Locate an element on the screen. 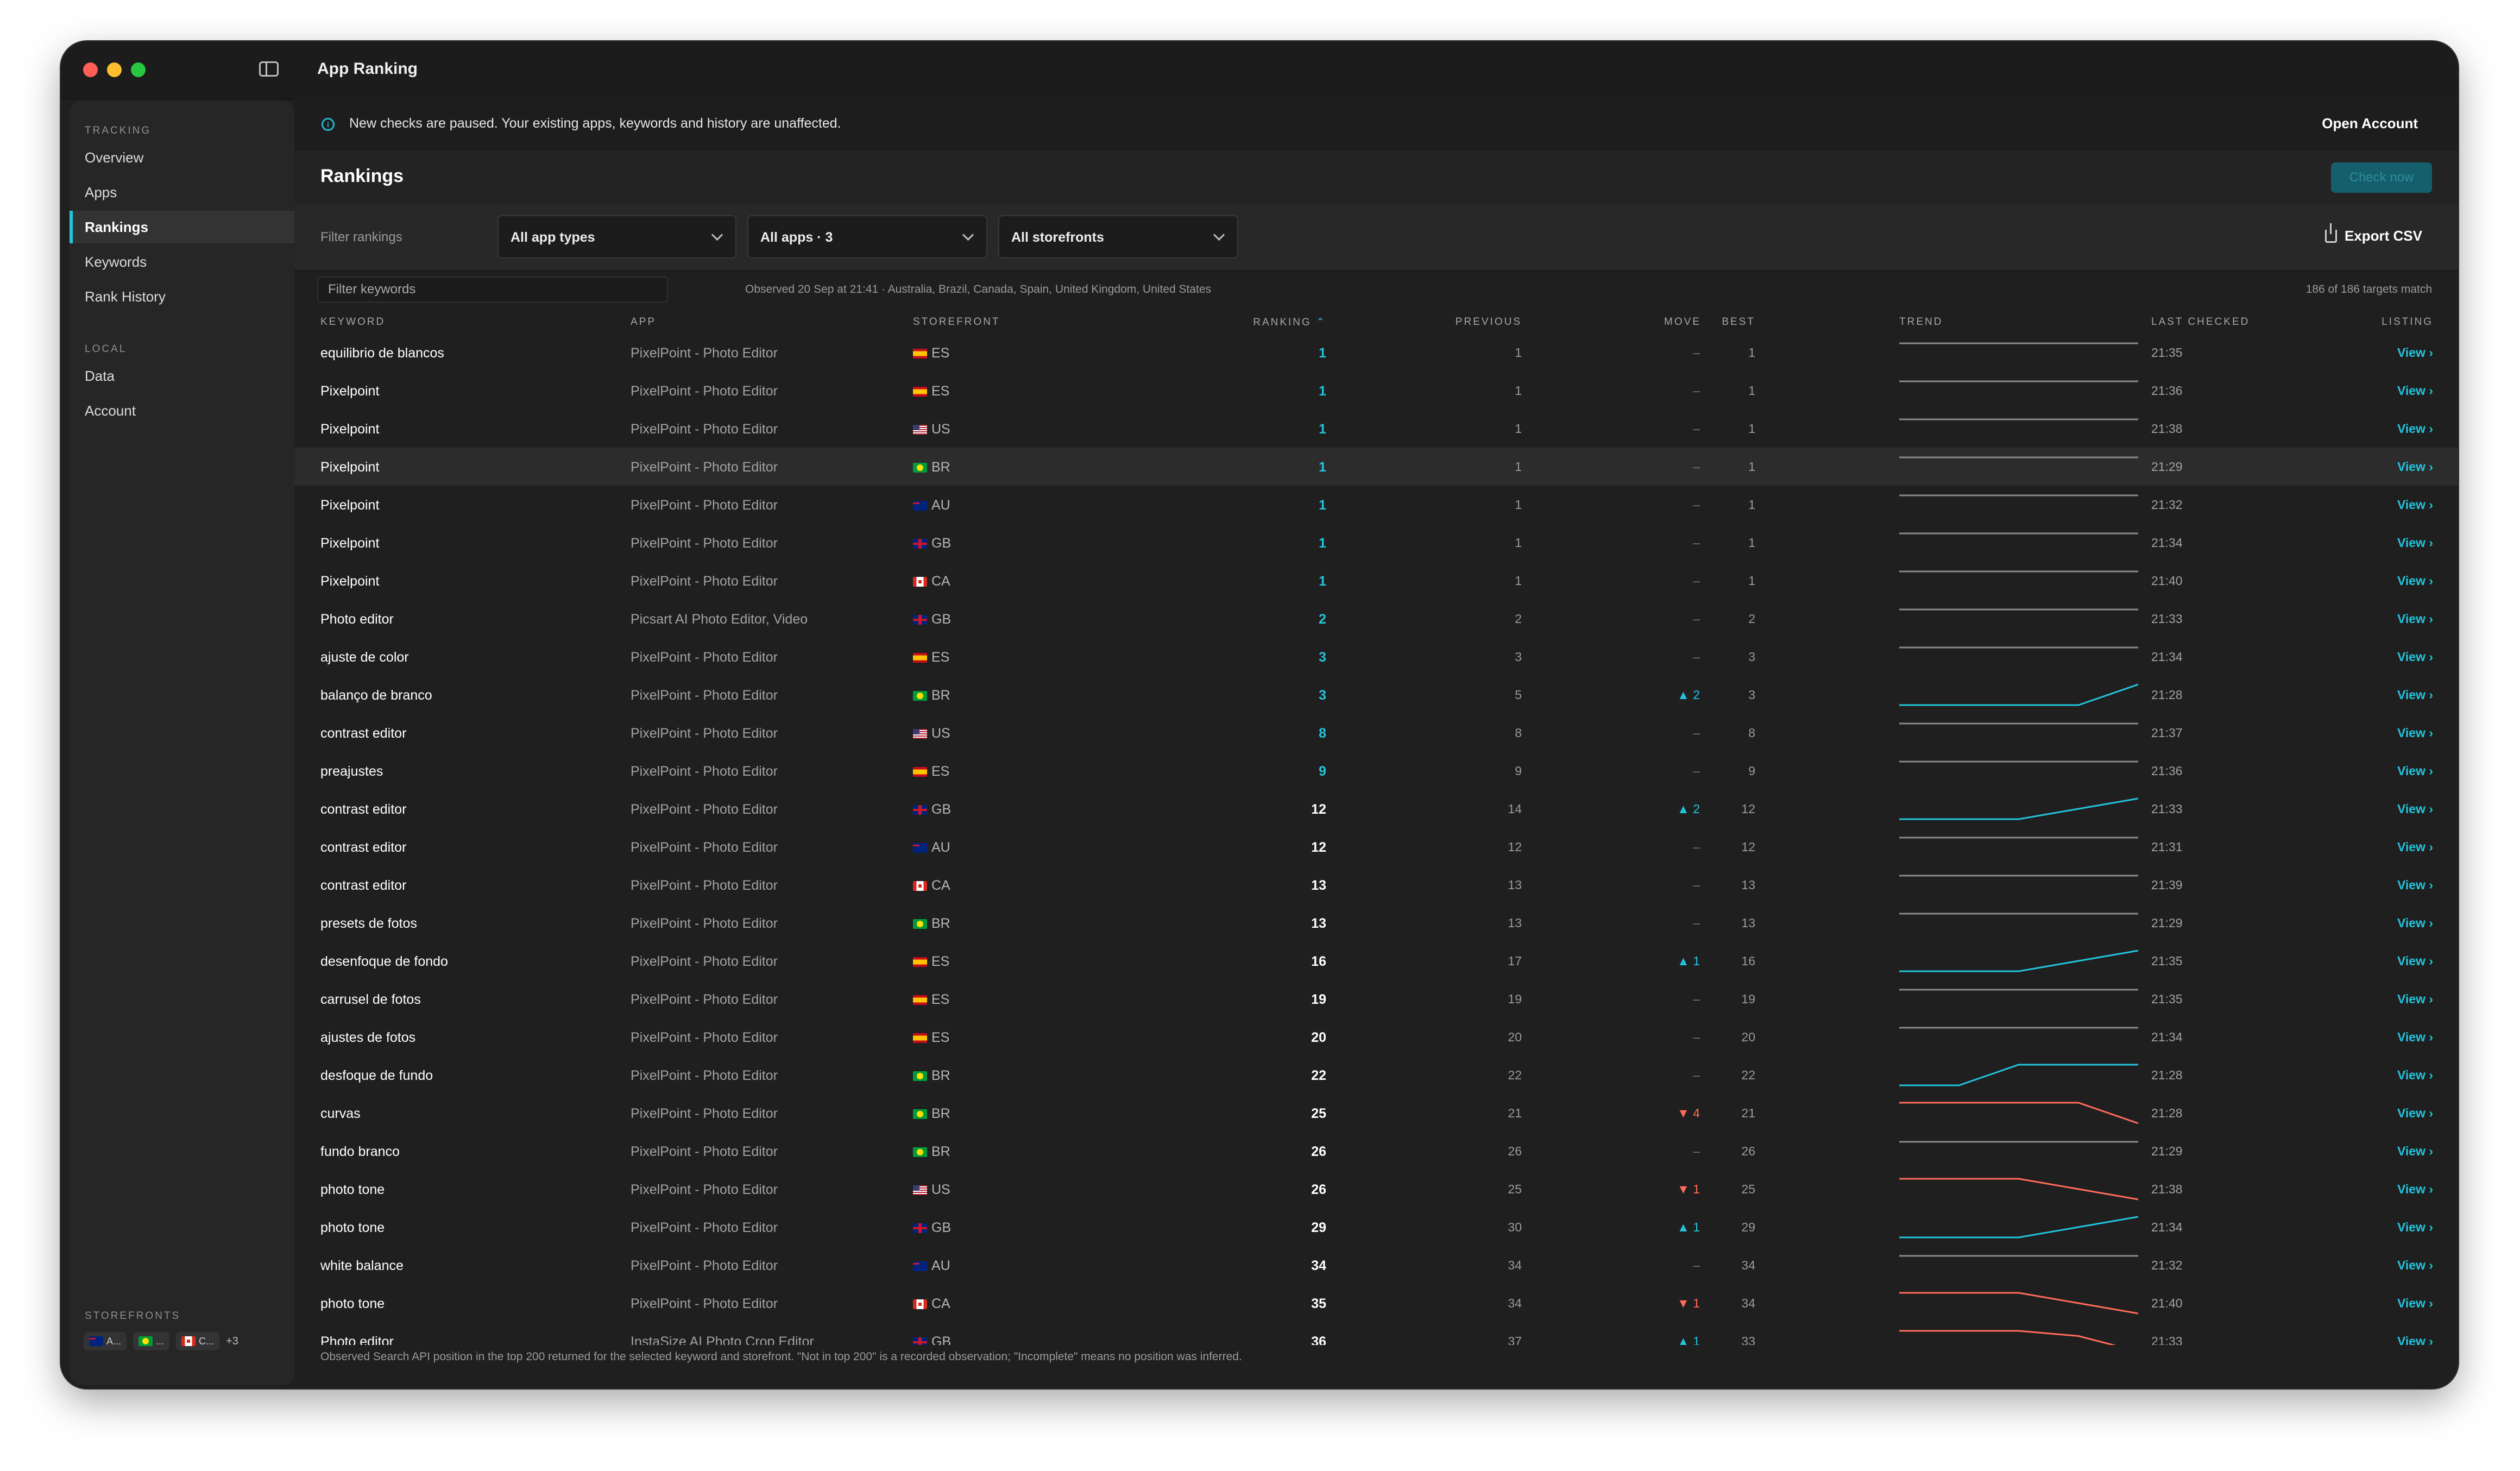 This screenshot has height=1471, width=2520. col-best: BEST is located at coordinates (1738, 322).